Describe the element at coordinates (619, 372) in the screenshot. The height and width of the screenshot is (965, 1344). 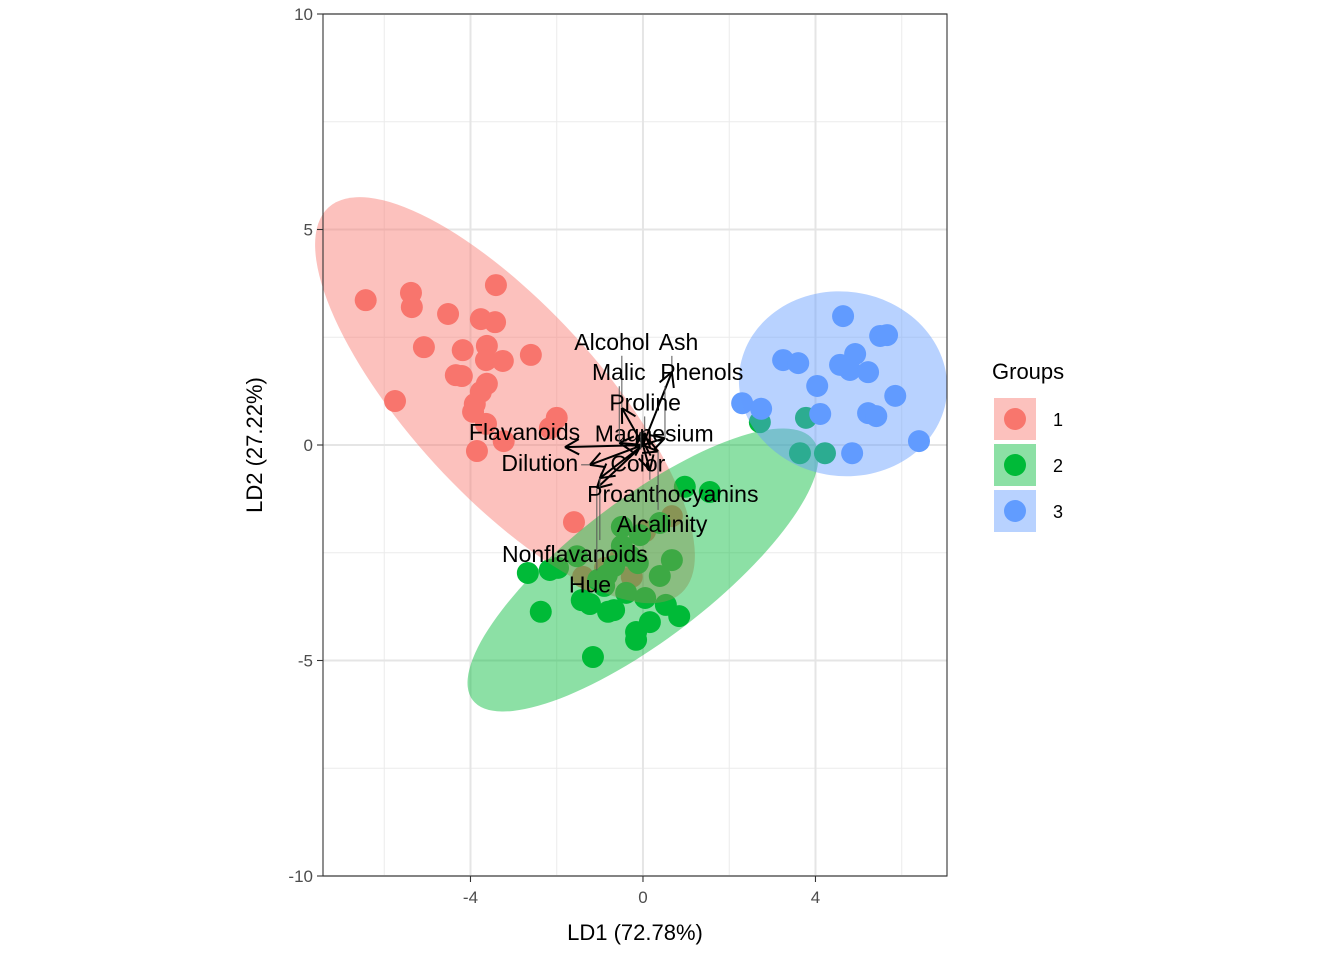
I see `loading-label: Malic` at that location.